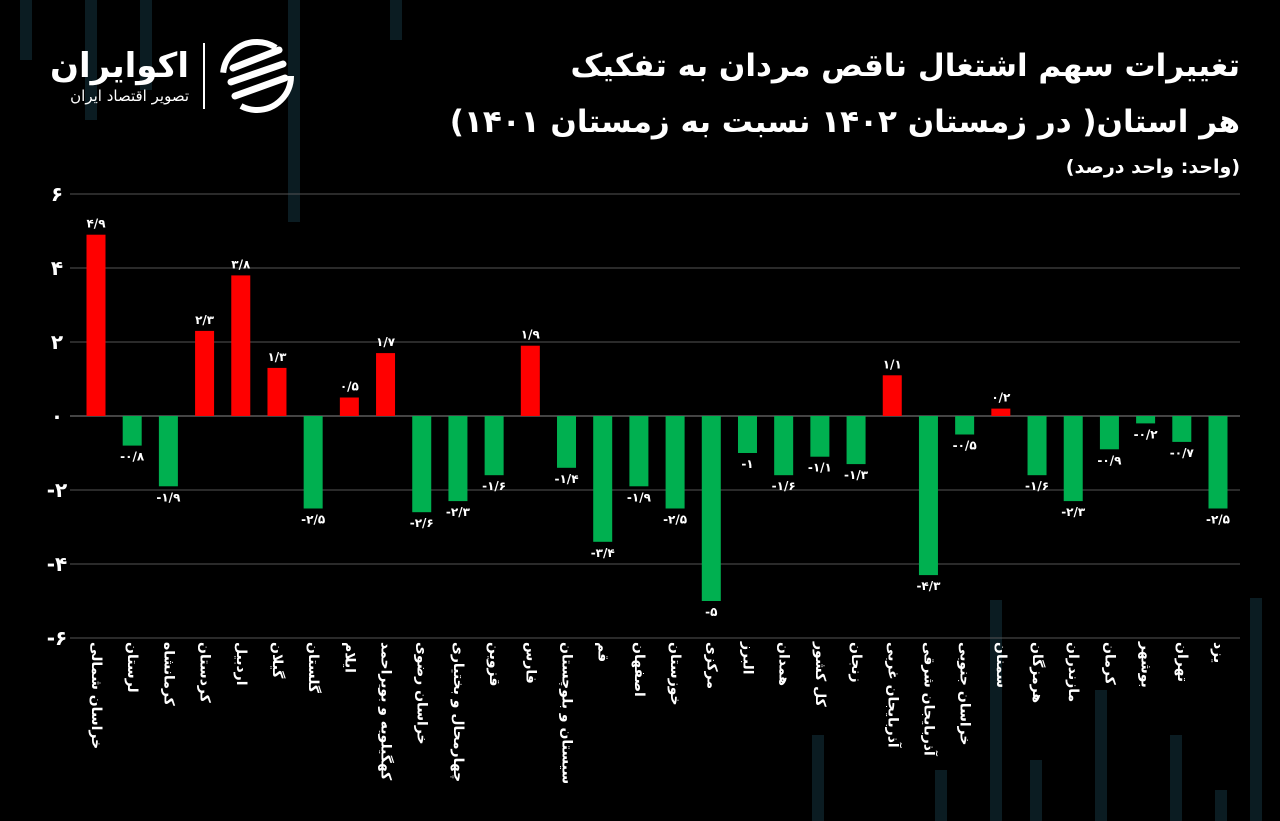 This screenshot has width=1280, height=821. I want to click on x-tick-label: هرمزگان, so click(1037, 673).